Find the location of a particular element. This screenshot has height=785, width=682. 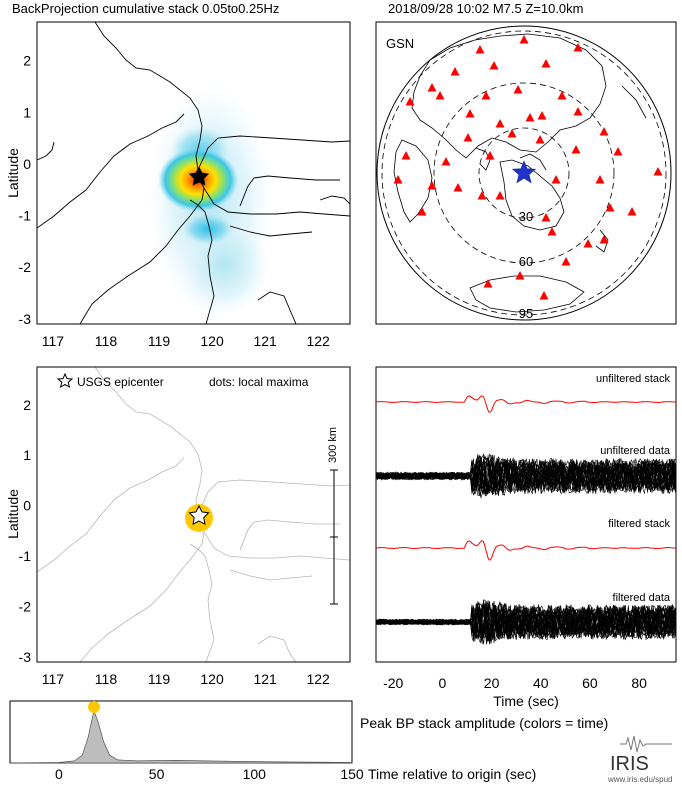

unfiltered-stack-trace is located at coordinates (526, 404).